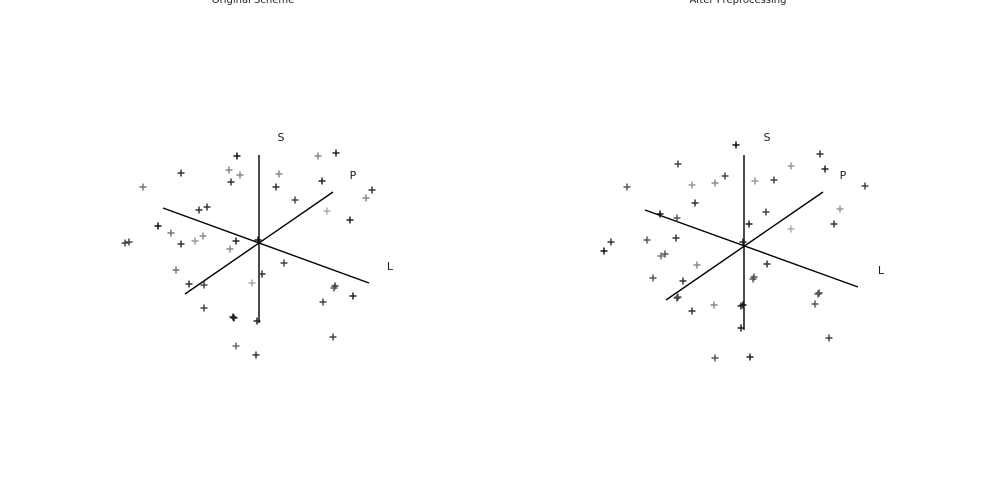 The image size is (1000, 500). What do you see at coordinates (253, 3) in the screenshot?
I see `panel-title: Original Scheme` at bounding box center [253, 3].